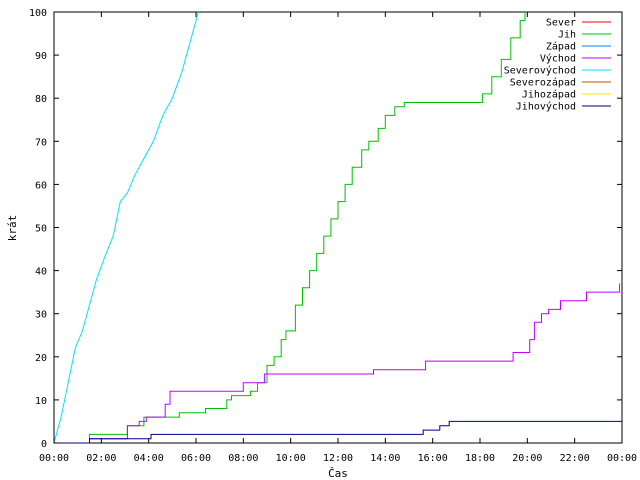 Image resolution: width=640 pixels, height=480 pixels. What do you see at coordinates (41, 315) in the screenshot?
I see `y-tick-label: 30` at bounding box center [41, 315].